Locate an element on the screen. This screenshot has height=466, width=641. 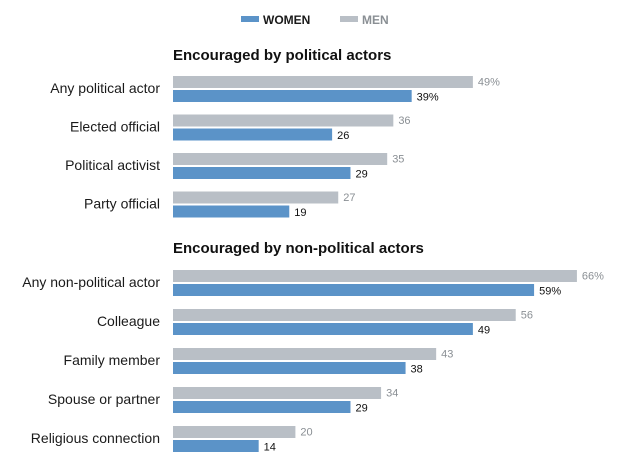
value-label-men: 34 is located at coordinates (392, 394).